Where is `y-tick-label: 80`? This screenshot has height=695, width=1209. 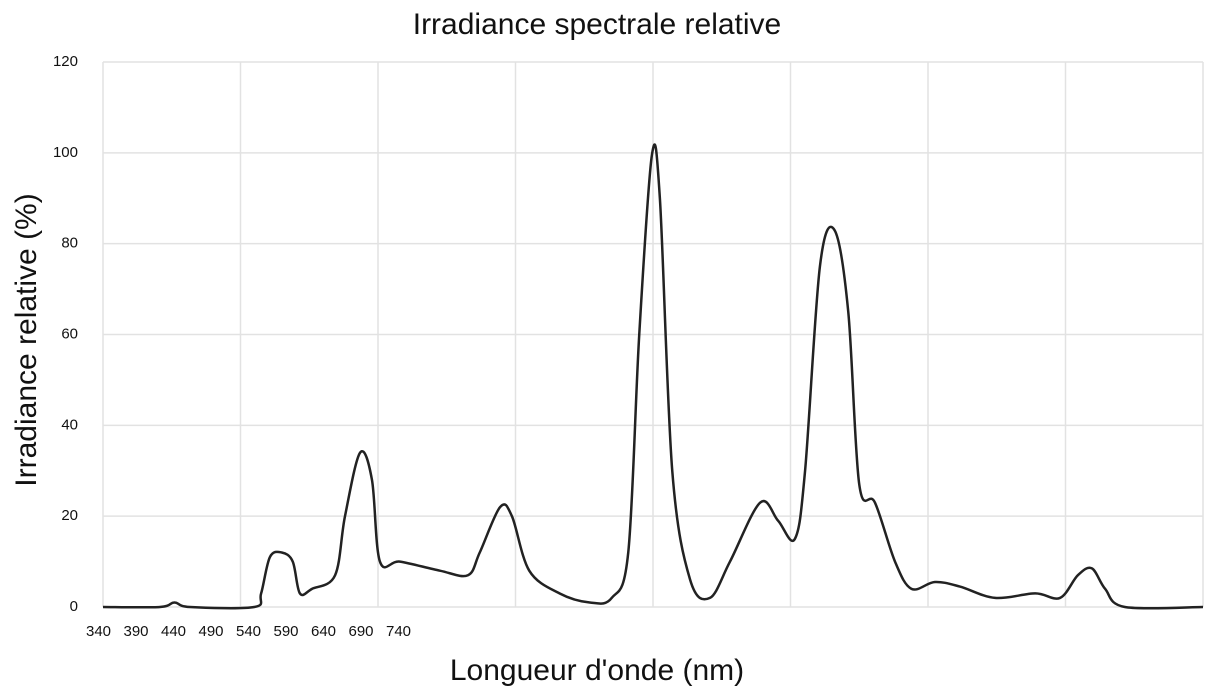 y-tick-label: 80 is located at coordinates (69, 243).